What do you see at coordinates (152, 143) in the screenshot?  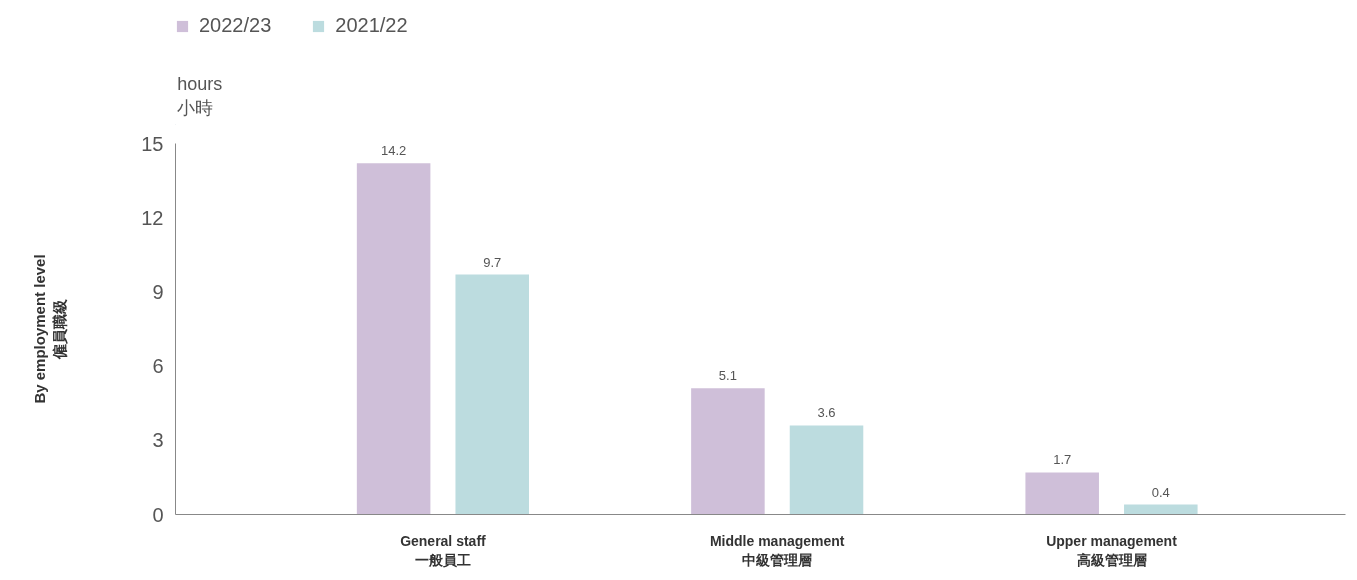 I see `y-tick-label: 15` at bounding box center [152, 143].